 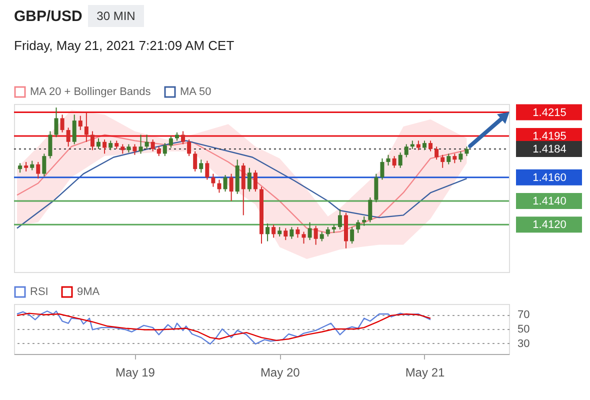 What do you see at coordinates (549, 178) in the screenshot?
I see `y-tick-label: 1.4160` at bounding box center [549, 178].